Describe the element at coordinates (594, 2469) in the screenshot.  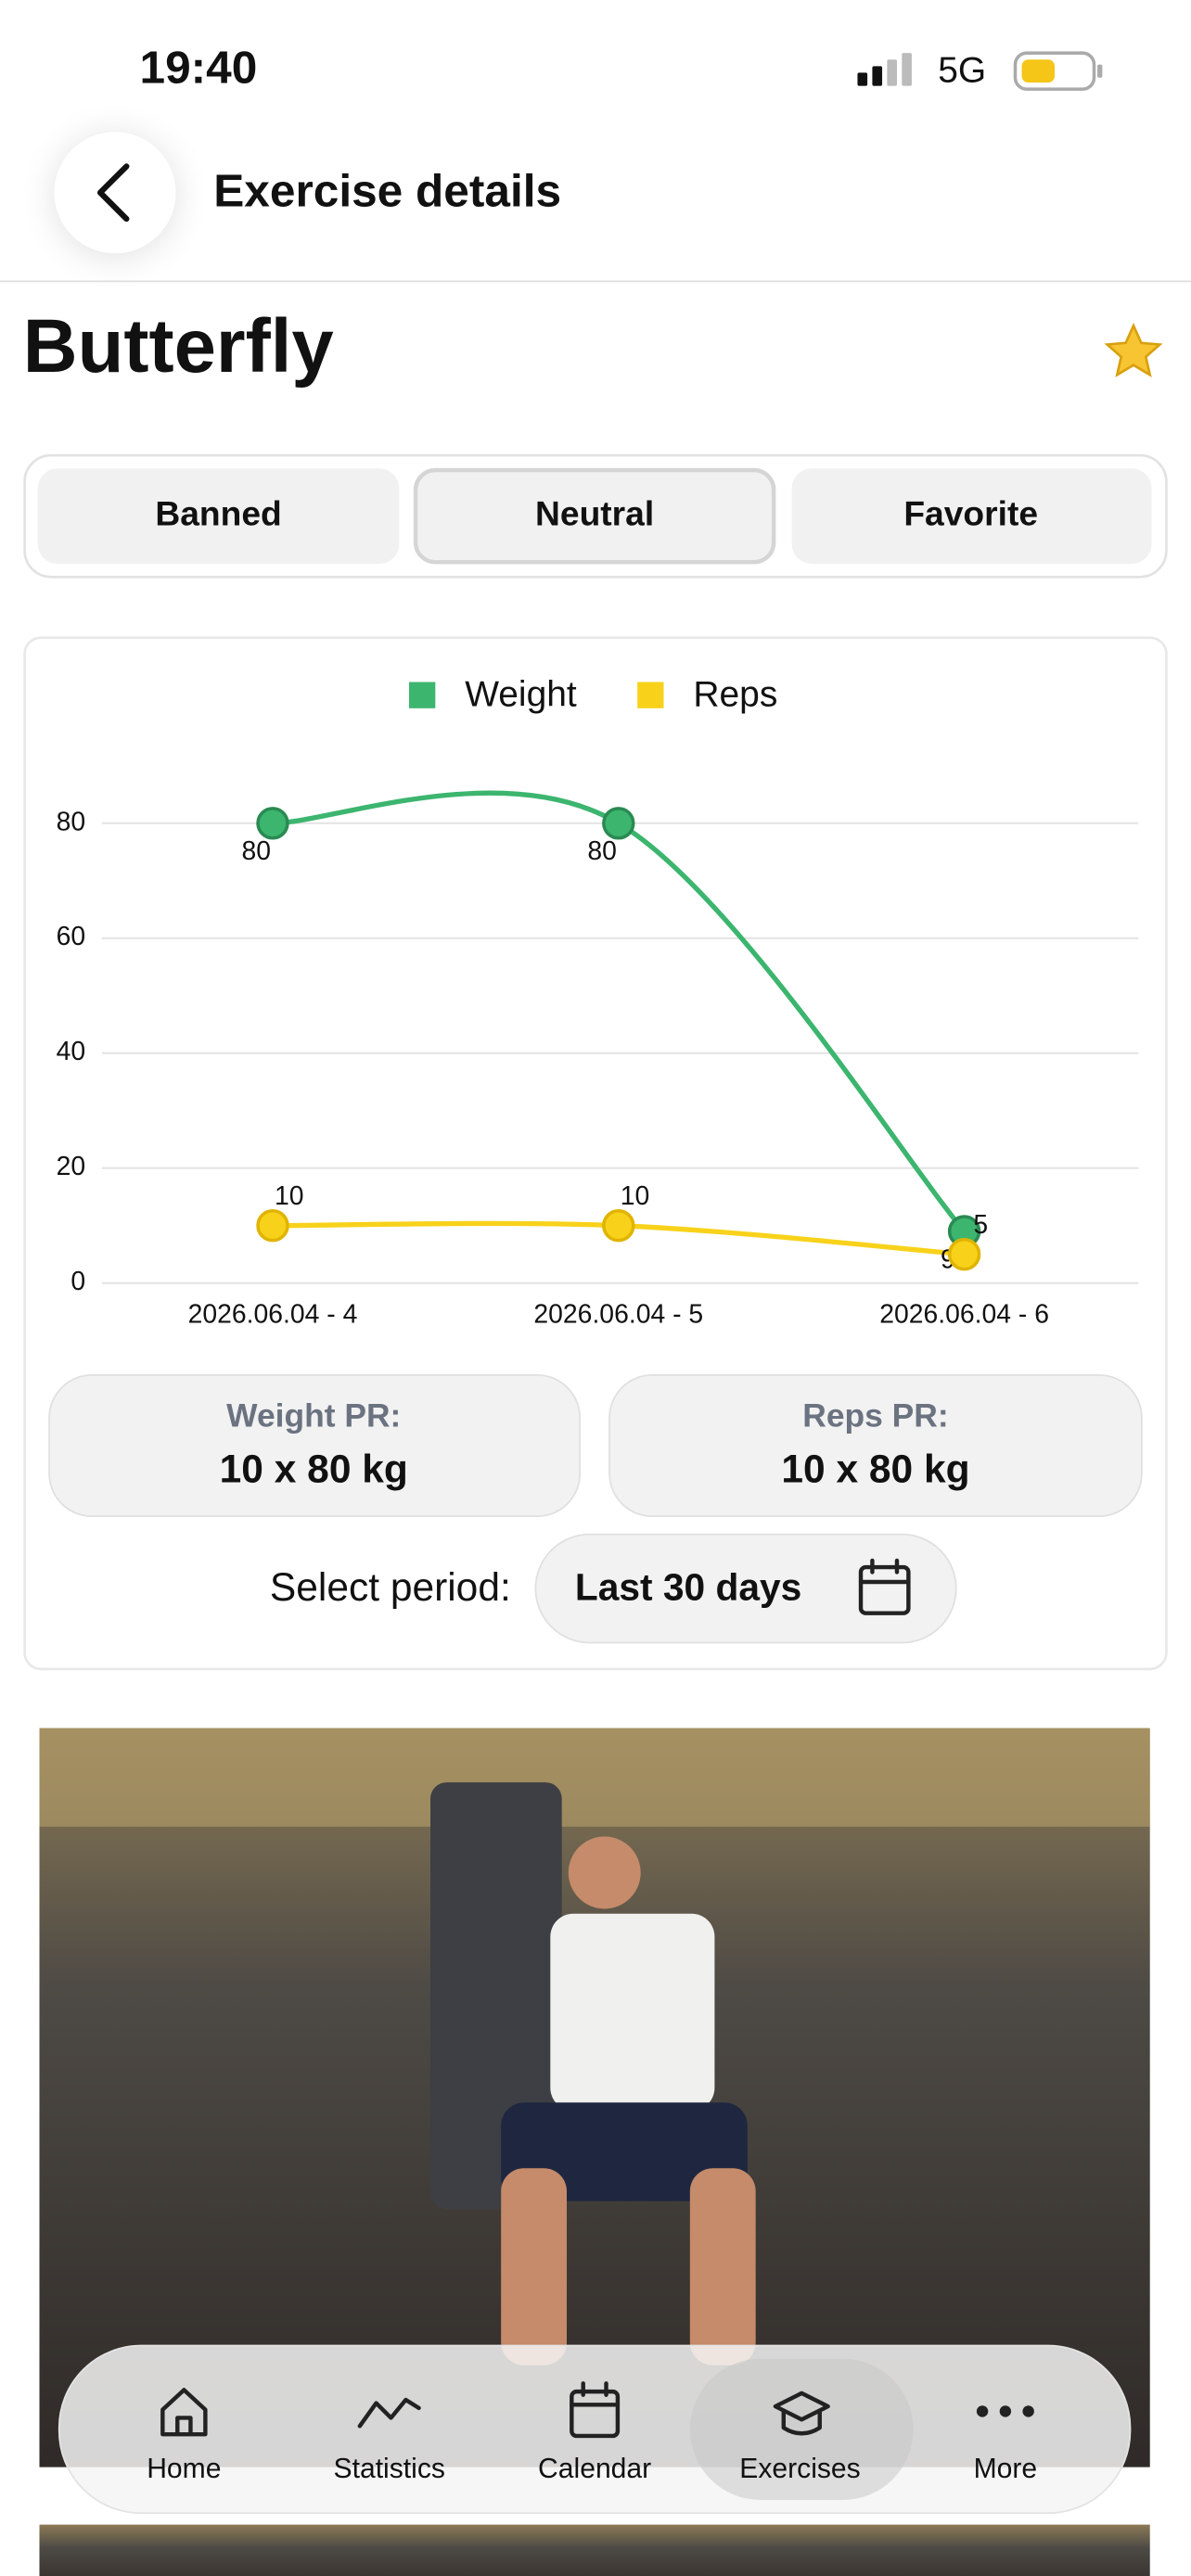
I see `tab-label: Calendar` at that location.